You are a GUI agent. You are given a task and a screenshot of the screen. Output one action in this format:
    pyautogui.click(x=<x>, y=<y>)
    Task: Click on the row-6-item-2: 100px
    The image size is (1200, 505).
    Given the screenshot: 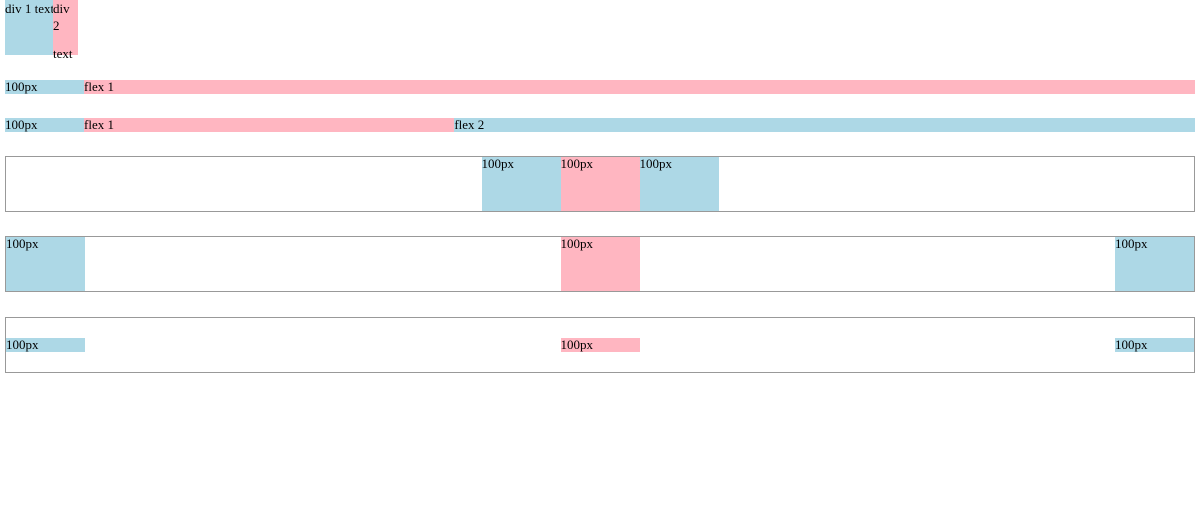 What is the action you would take?
    pyautogui.click(x=600, y=345)
    